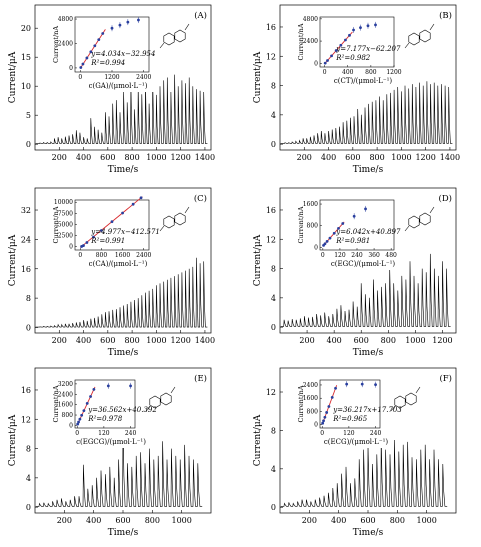 Image resolution: width=481 pixels, height=547 pixels. What do you see at coordinates (28, 115) in the screenshot?
I see `y-tick-label: 5` at bounding box center [28, 115].